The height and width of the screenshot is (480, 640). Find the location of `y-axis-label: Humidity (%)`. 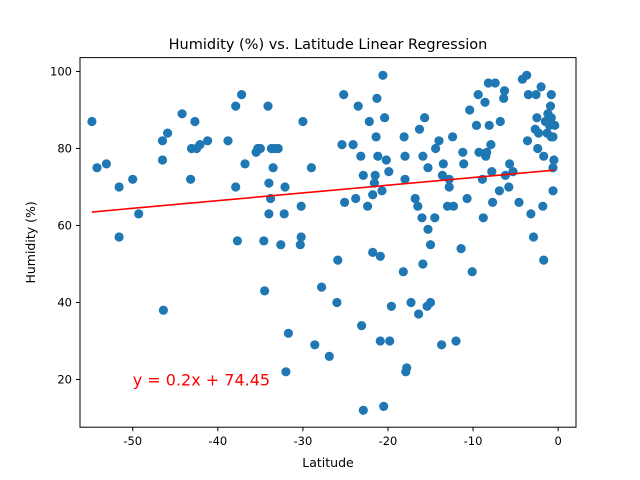

y-axis-label: Humidity (%) is located at coordinates (30, 242).